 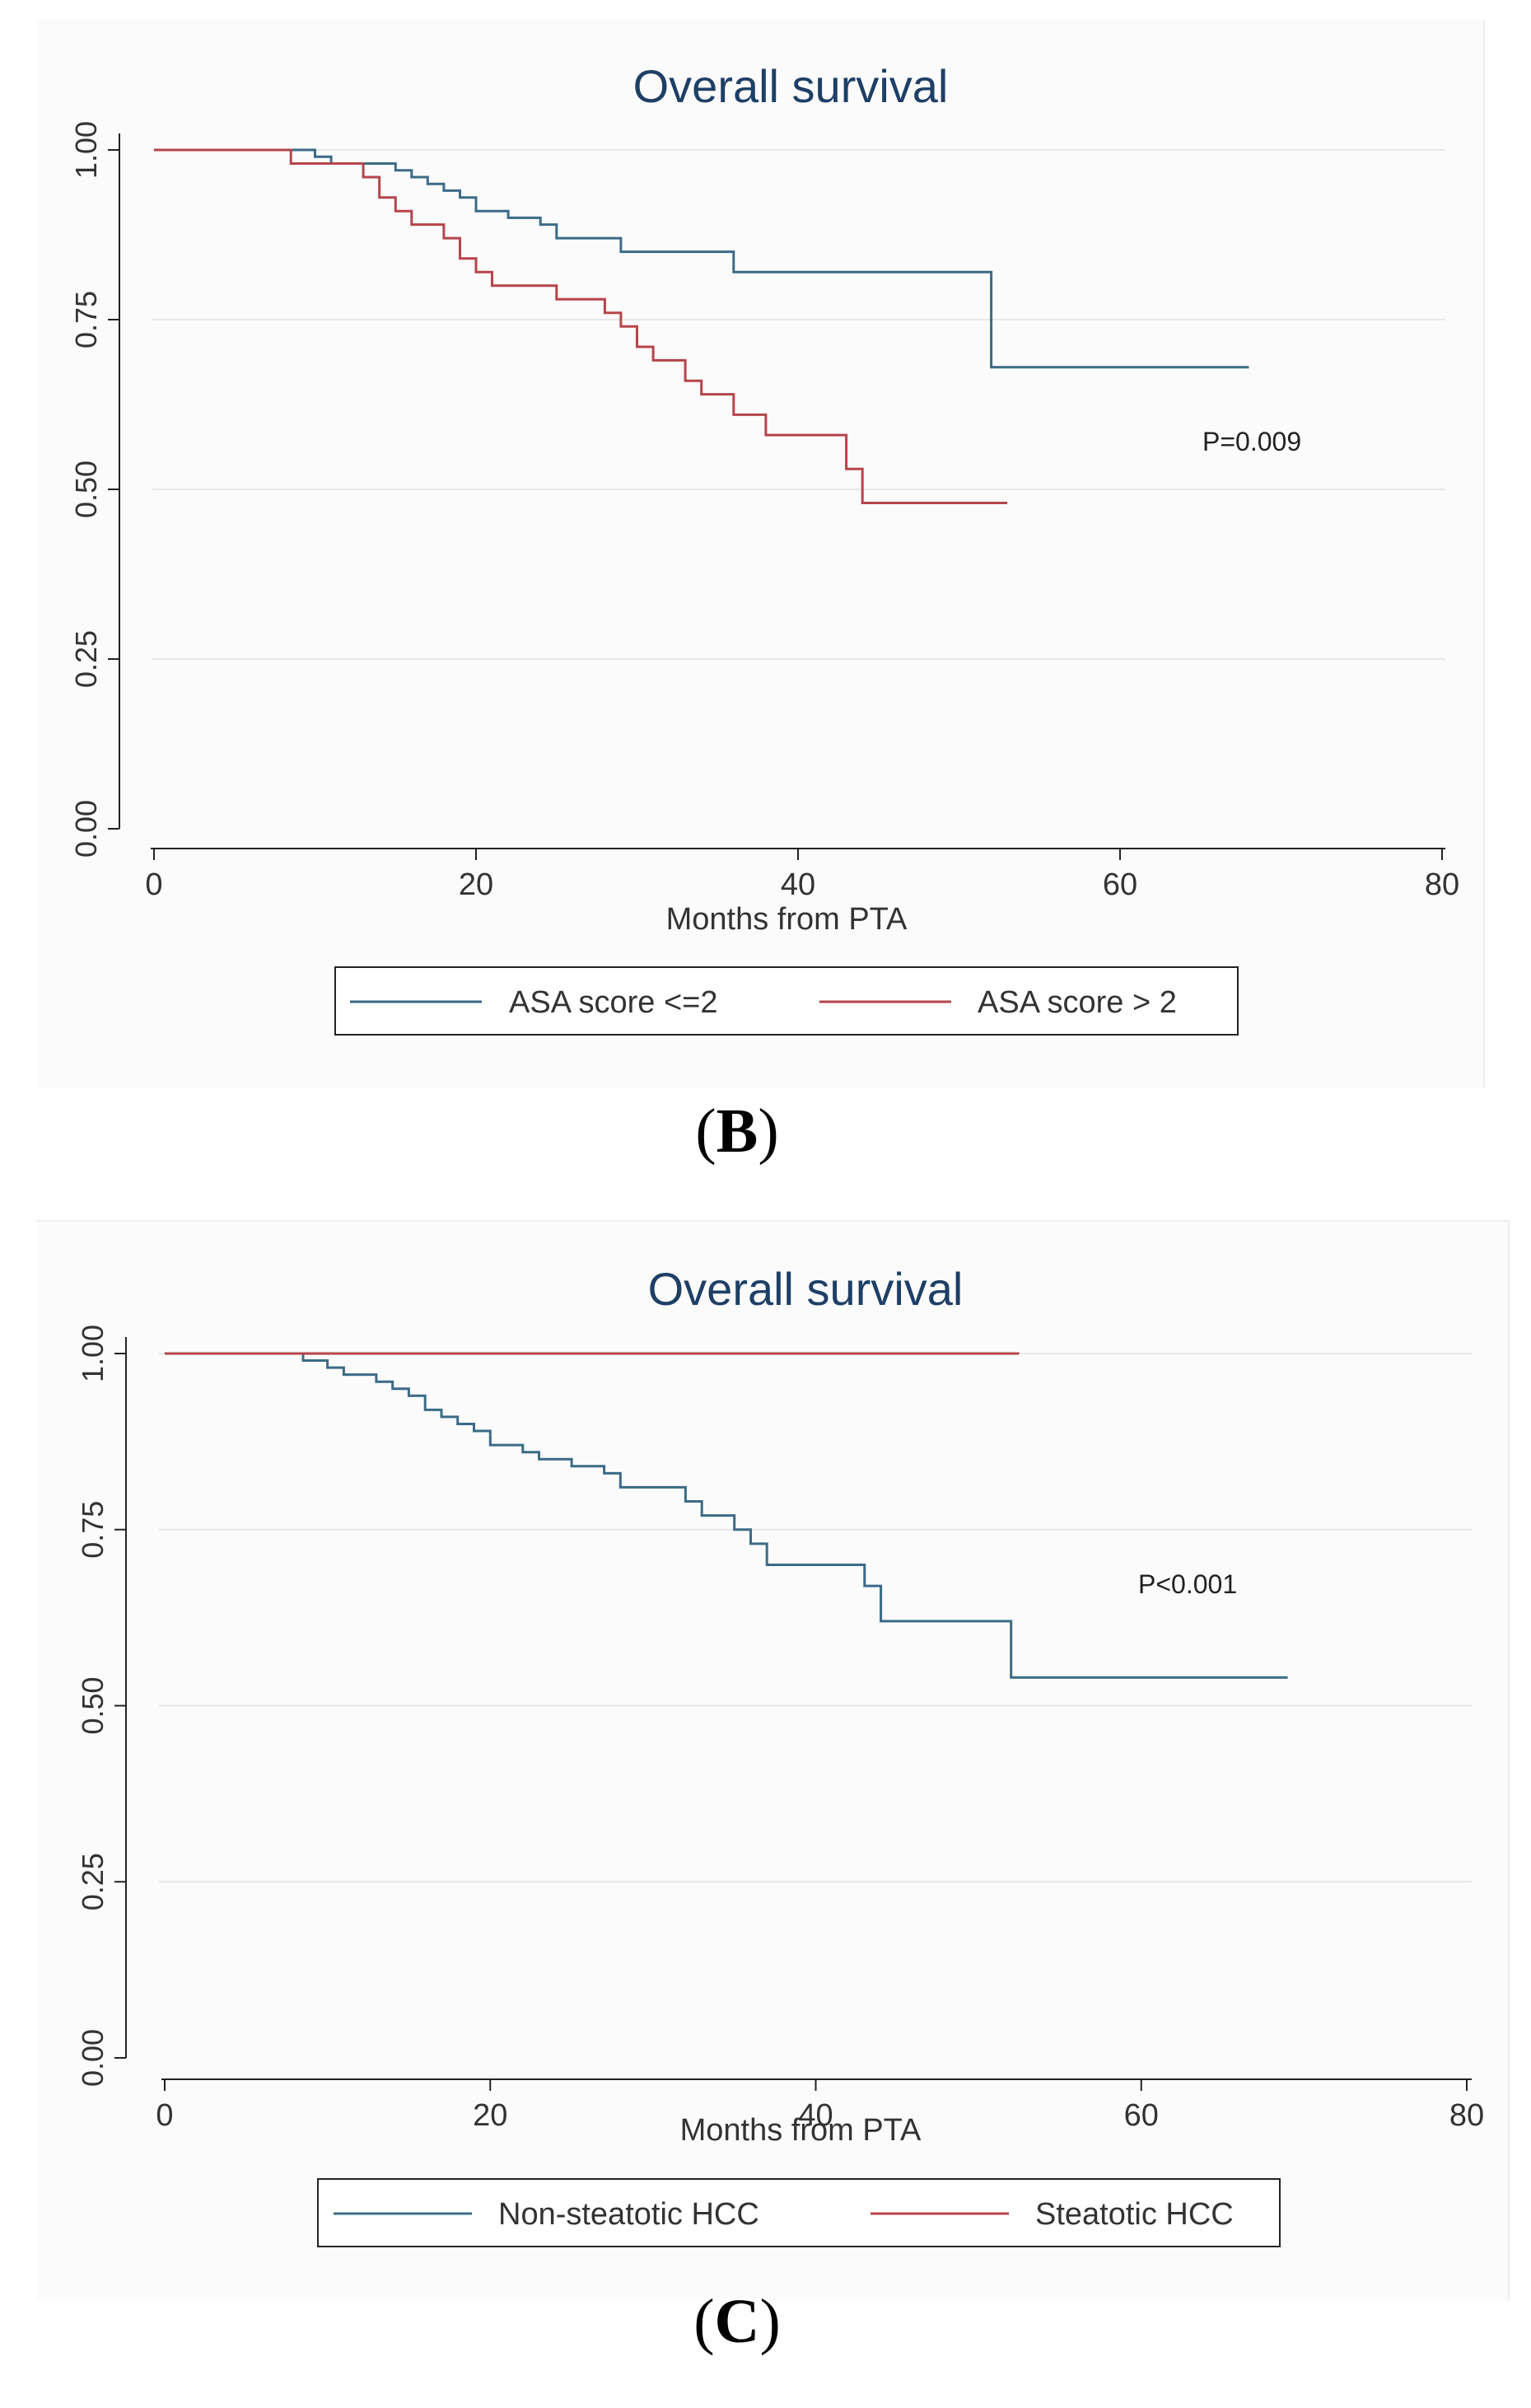 I want to click on p-value-annotation: P<0.001, so click(x=1187, y=1584).